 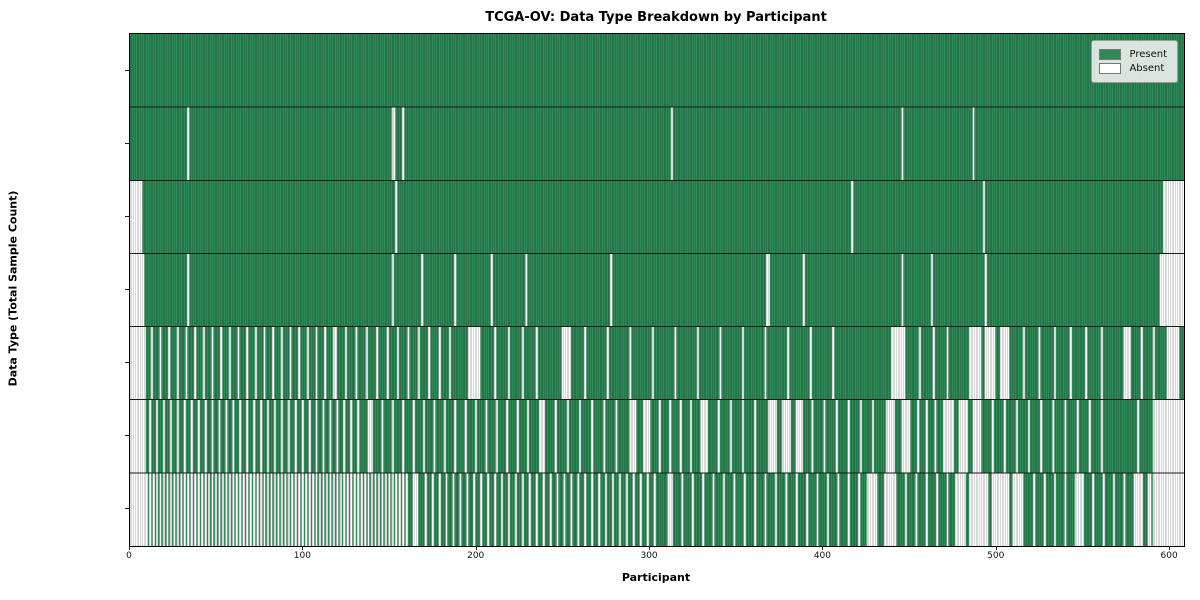 I want to click on x-tick-label: 500, so click(x=996, y=556).